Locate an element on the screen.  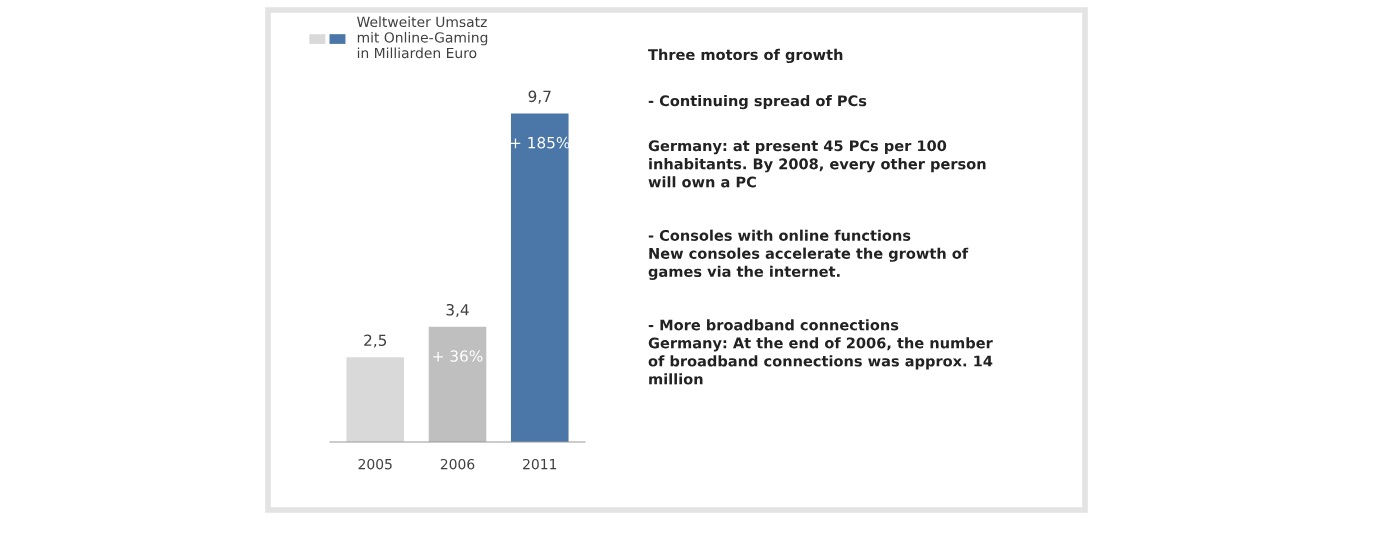
x-tick-label: 2011 is located at coordinates (540, 464).